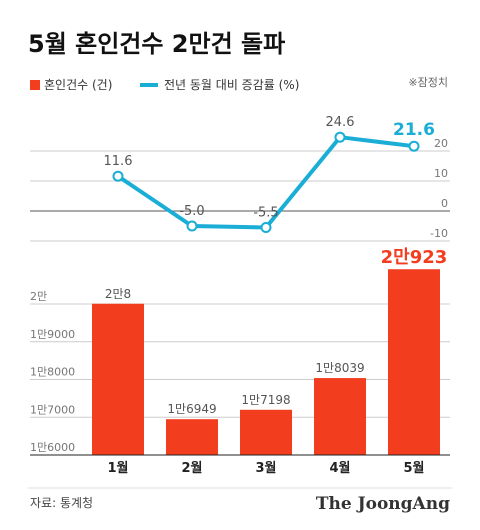 The width and height of the screenshot is (480, 530). Describe the element at coordinates (52, 372) in the screenshot. I see `y-tick-label: 1만8000` at that location.